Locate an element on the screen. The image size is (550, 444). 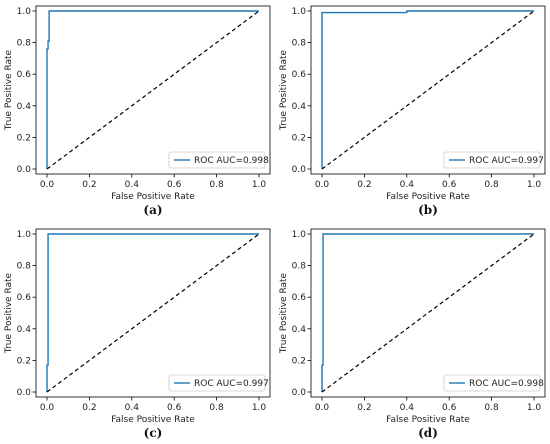
panel-label: (b) is located at coordinates (428, 210).